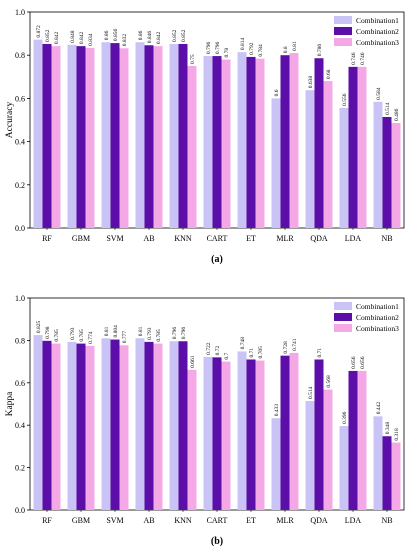 The width and height of the screenshot is (412, 550). I want to click on data-label: 0.848, so click(73, 36).